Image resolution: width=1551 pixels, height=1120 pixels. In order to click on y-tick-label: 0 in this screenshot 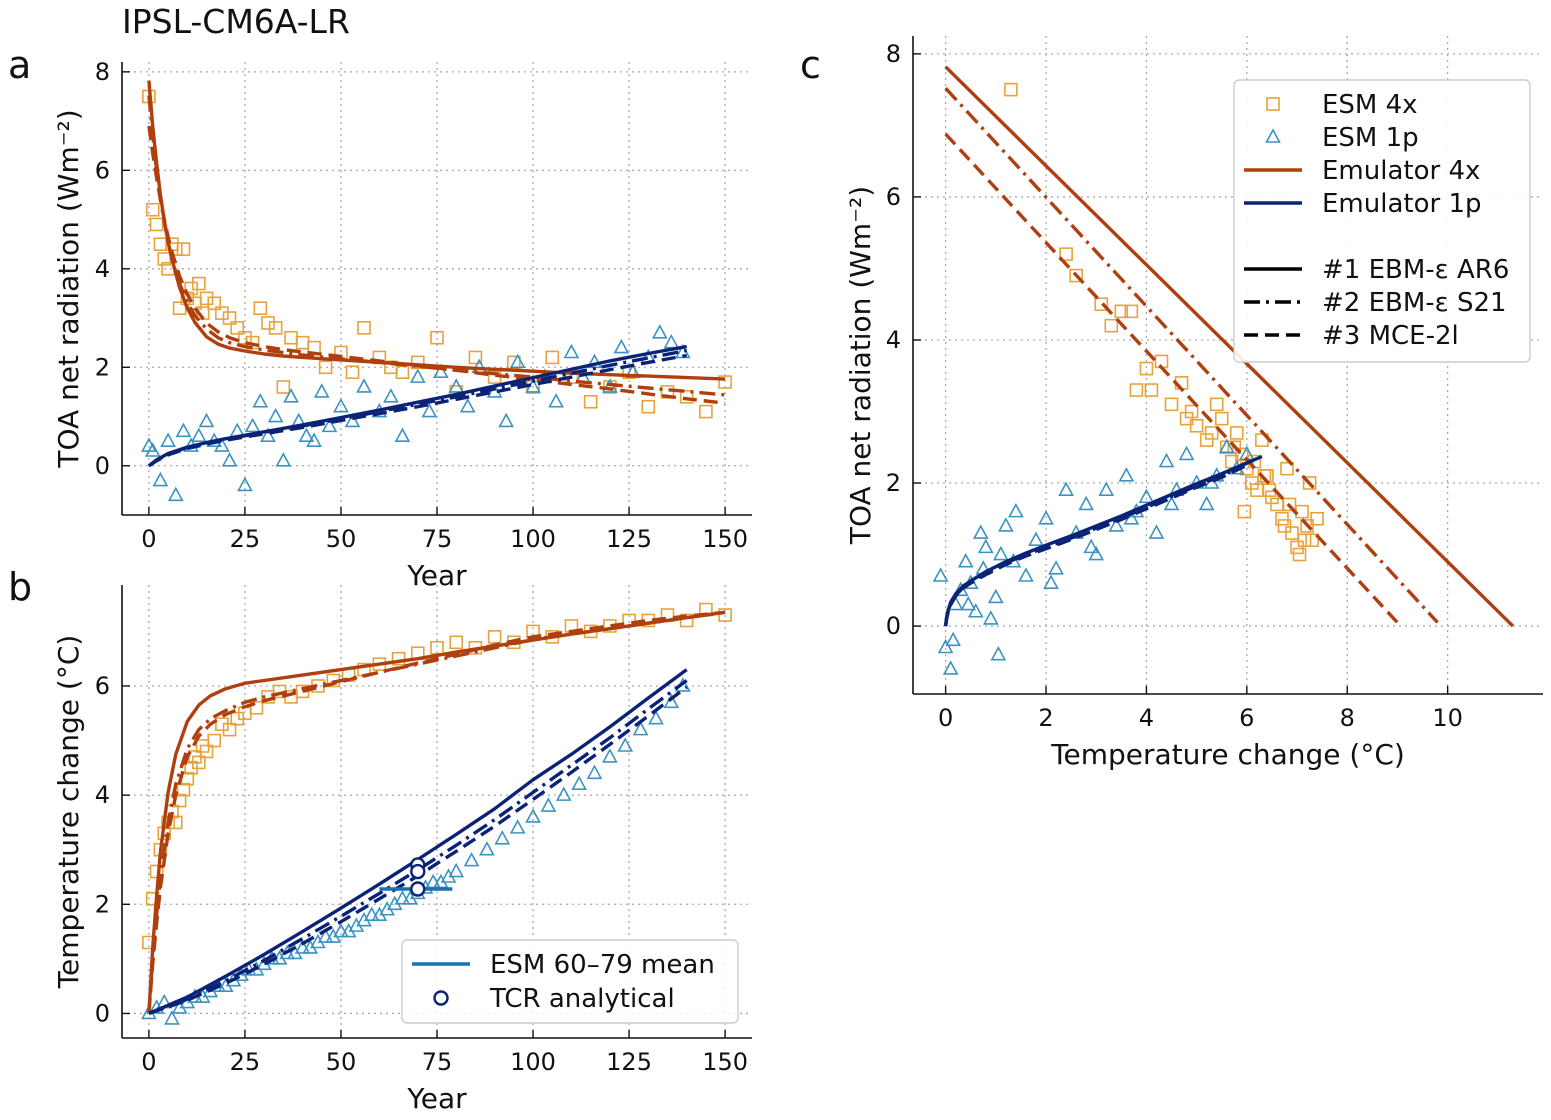, I will do `click(893, 626)`.